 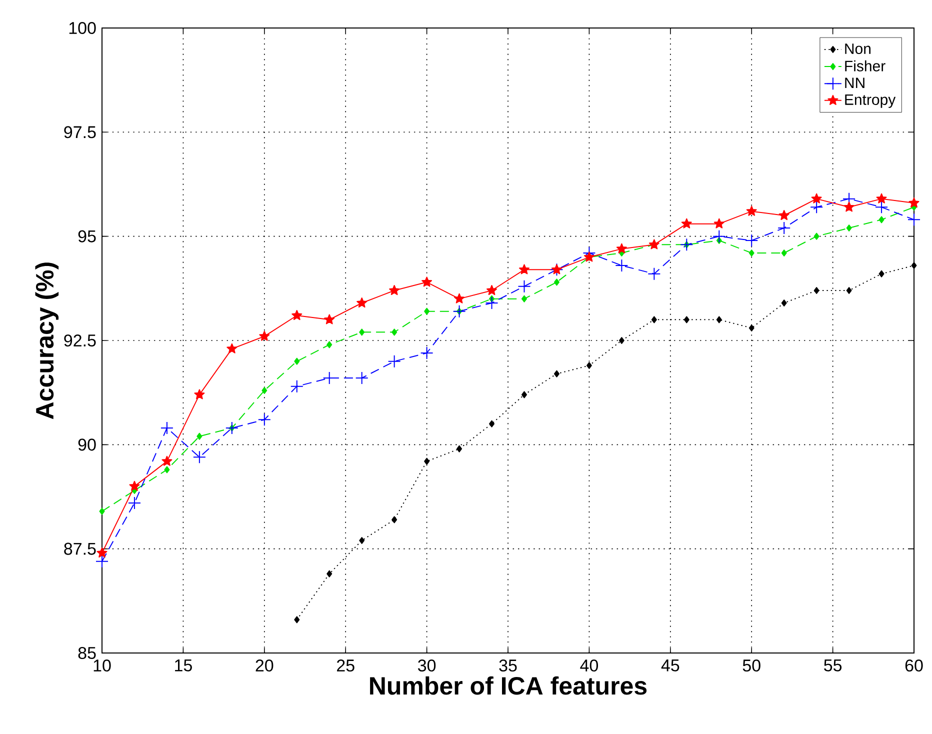 What do you see at coordinates (508, 666) in the screenshot?
I see `x-tick-label: 35` at bounding box center [508, 666].